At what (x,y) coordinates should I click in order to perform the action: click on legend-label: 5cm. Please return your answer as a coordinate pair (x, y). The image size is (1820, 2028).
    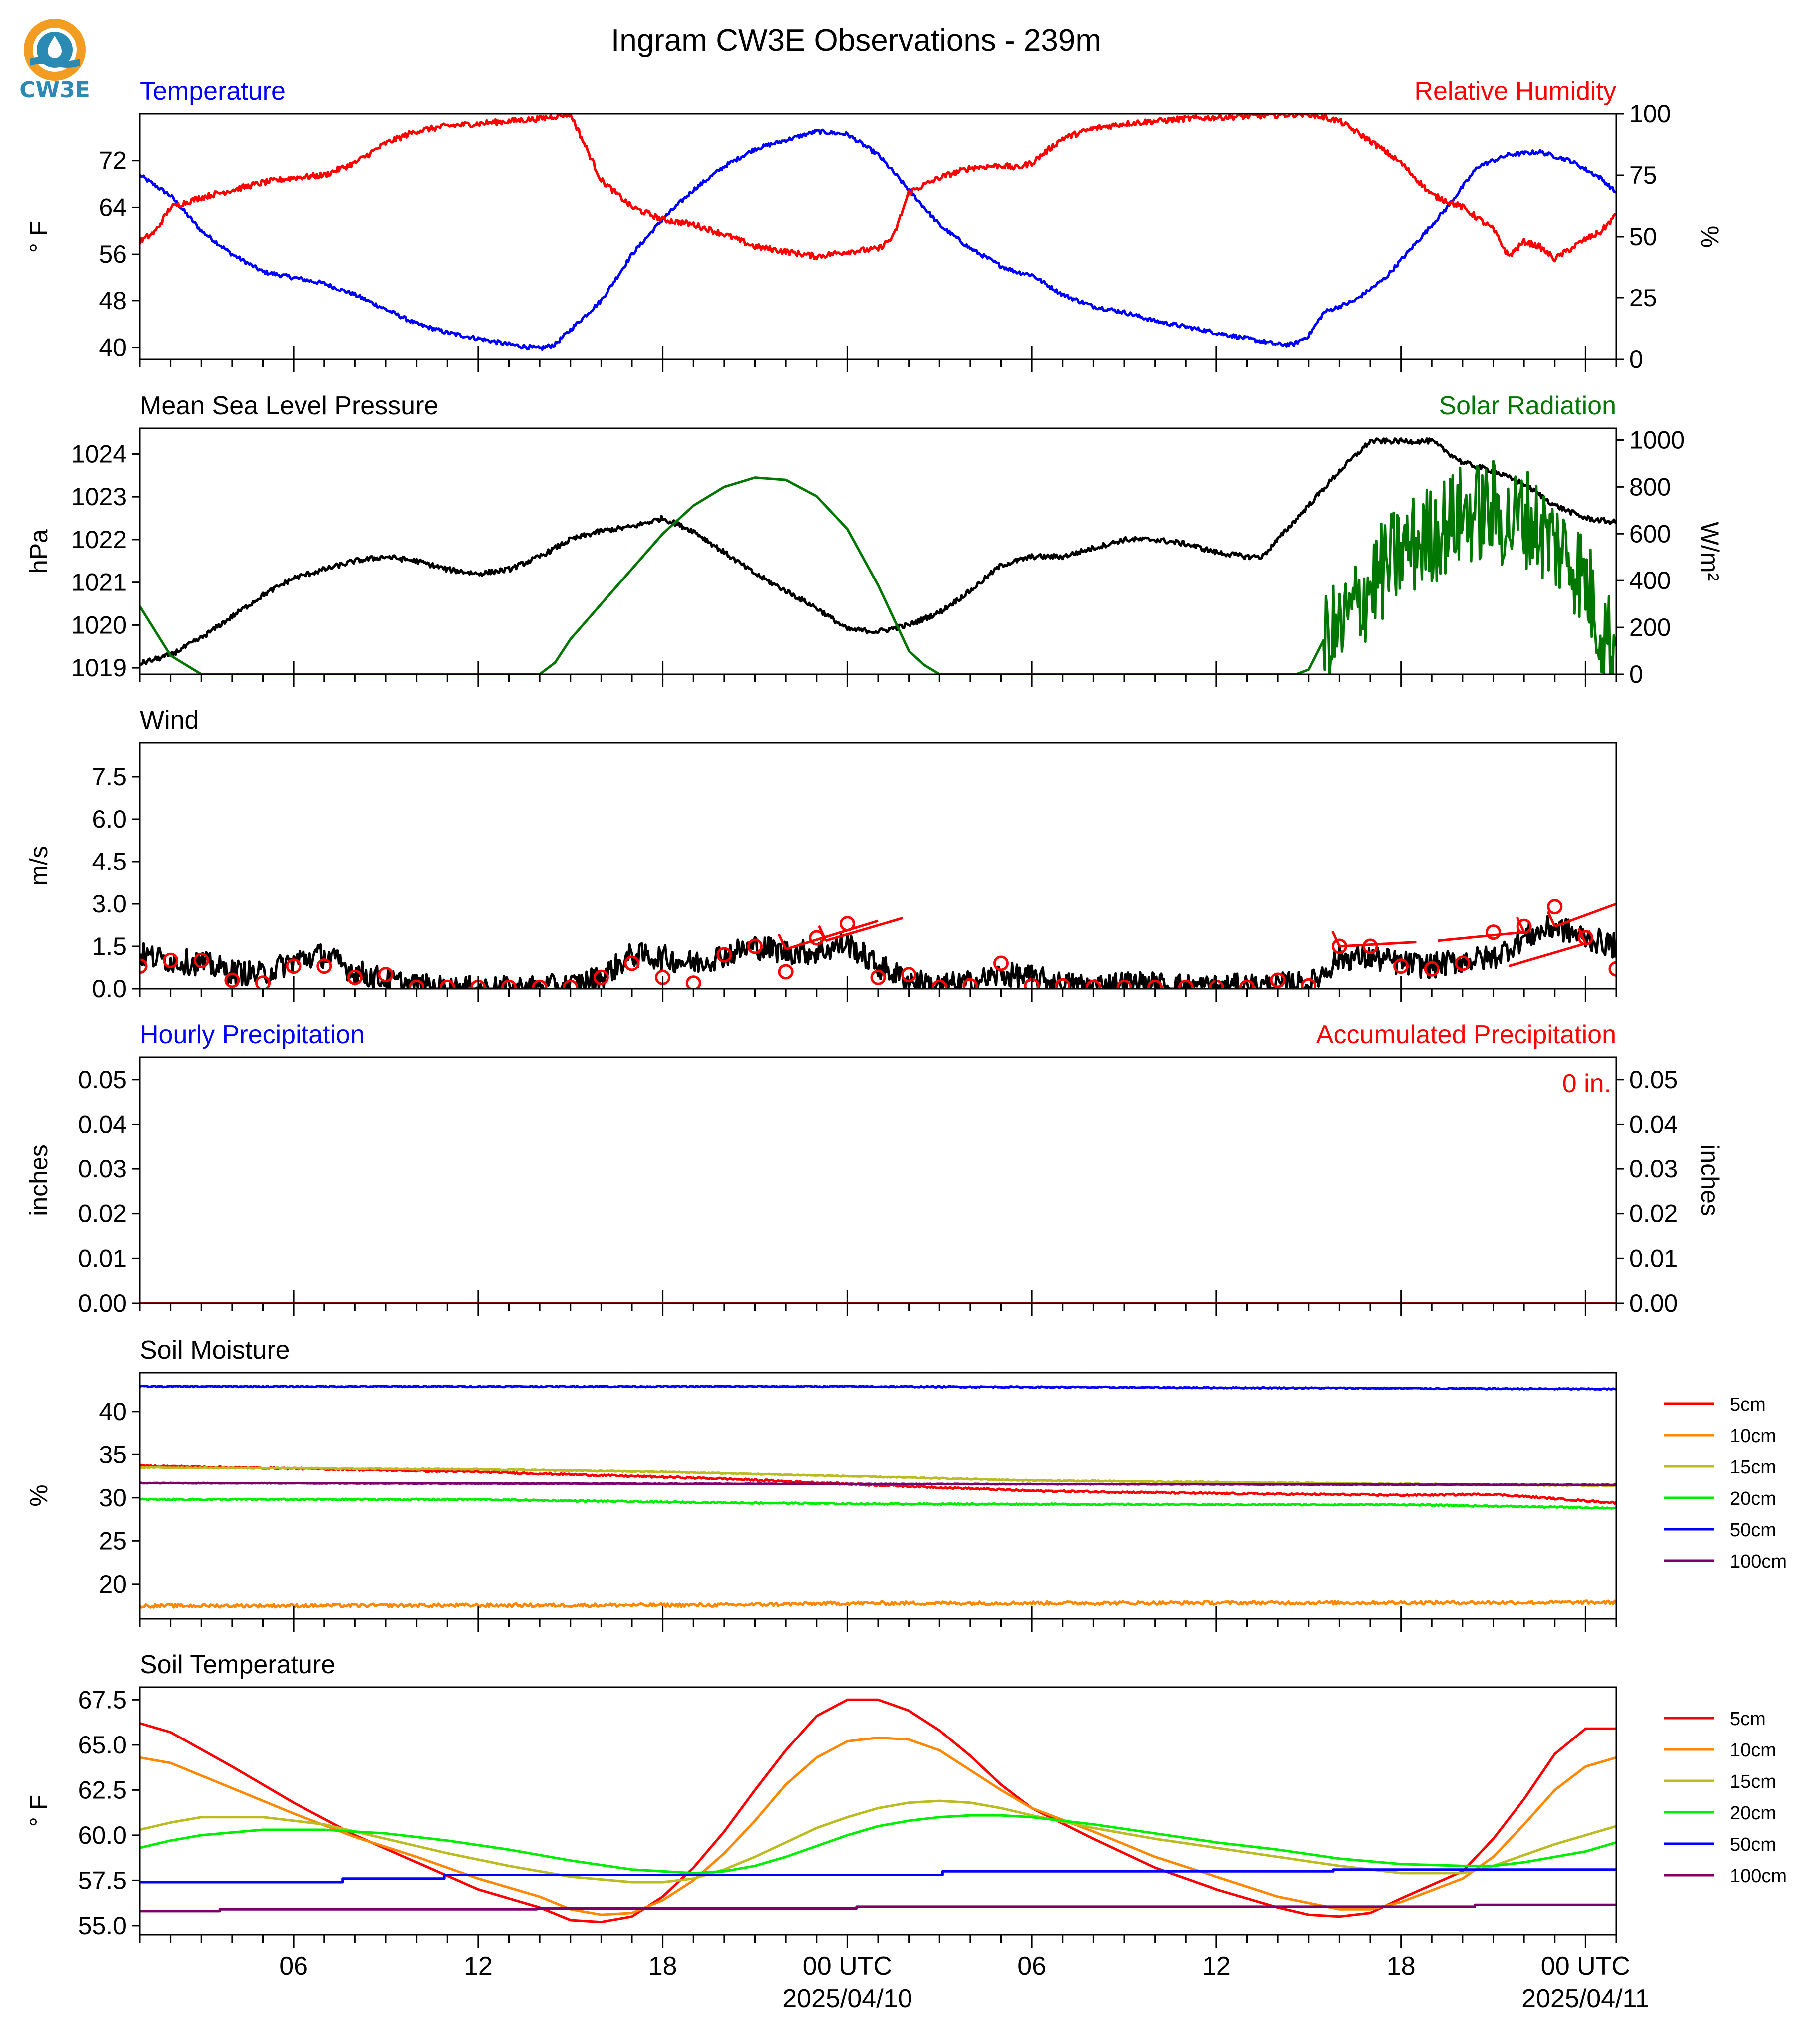
    Looking at the image, I should click on (1748, 1719).